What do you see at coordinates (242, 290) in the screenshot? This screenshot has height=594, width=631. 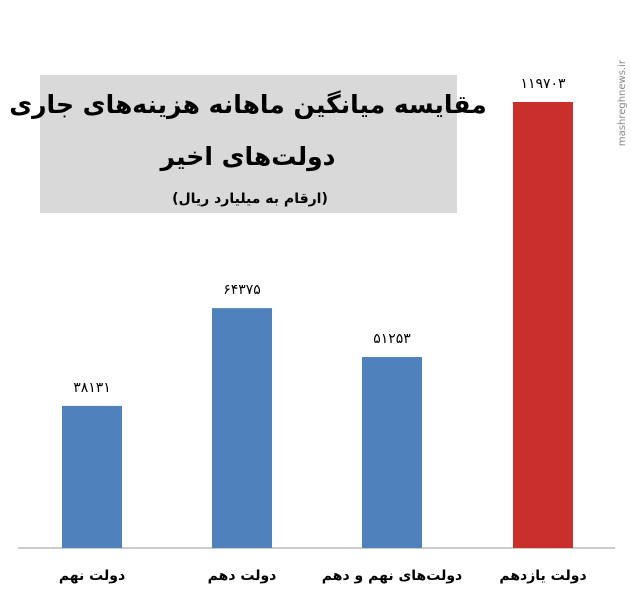 I see `value-label: ۶۴۳۷۵` at bounding box center [242, 290].